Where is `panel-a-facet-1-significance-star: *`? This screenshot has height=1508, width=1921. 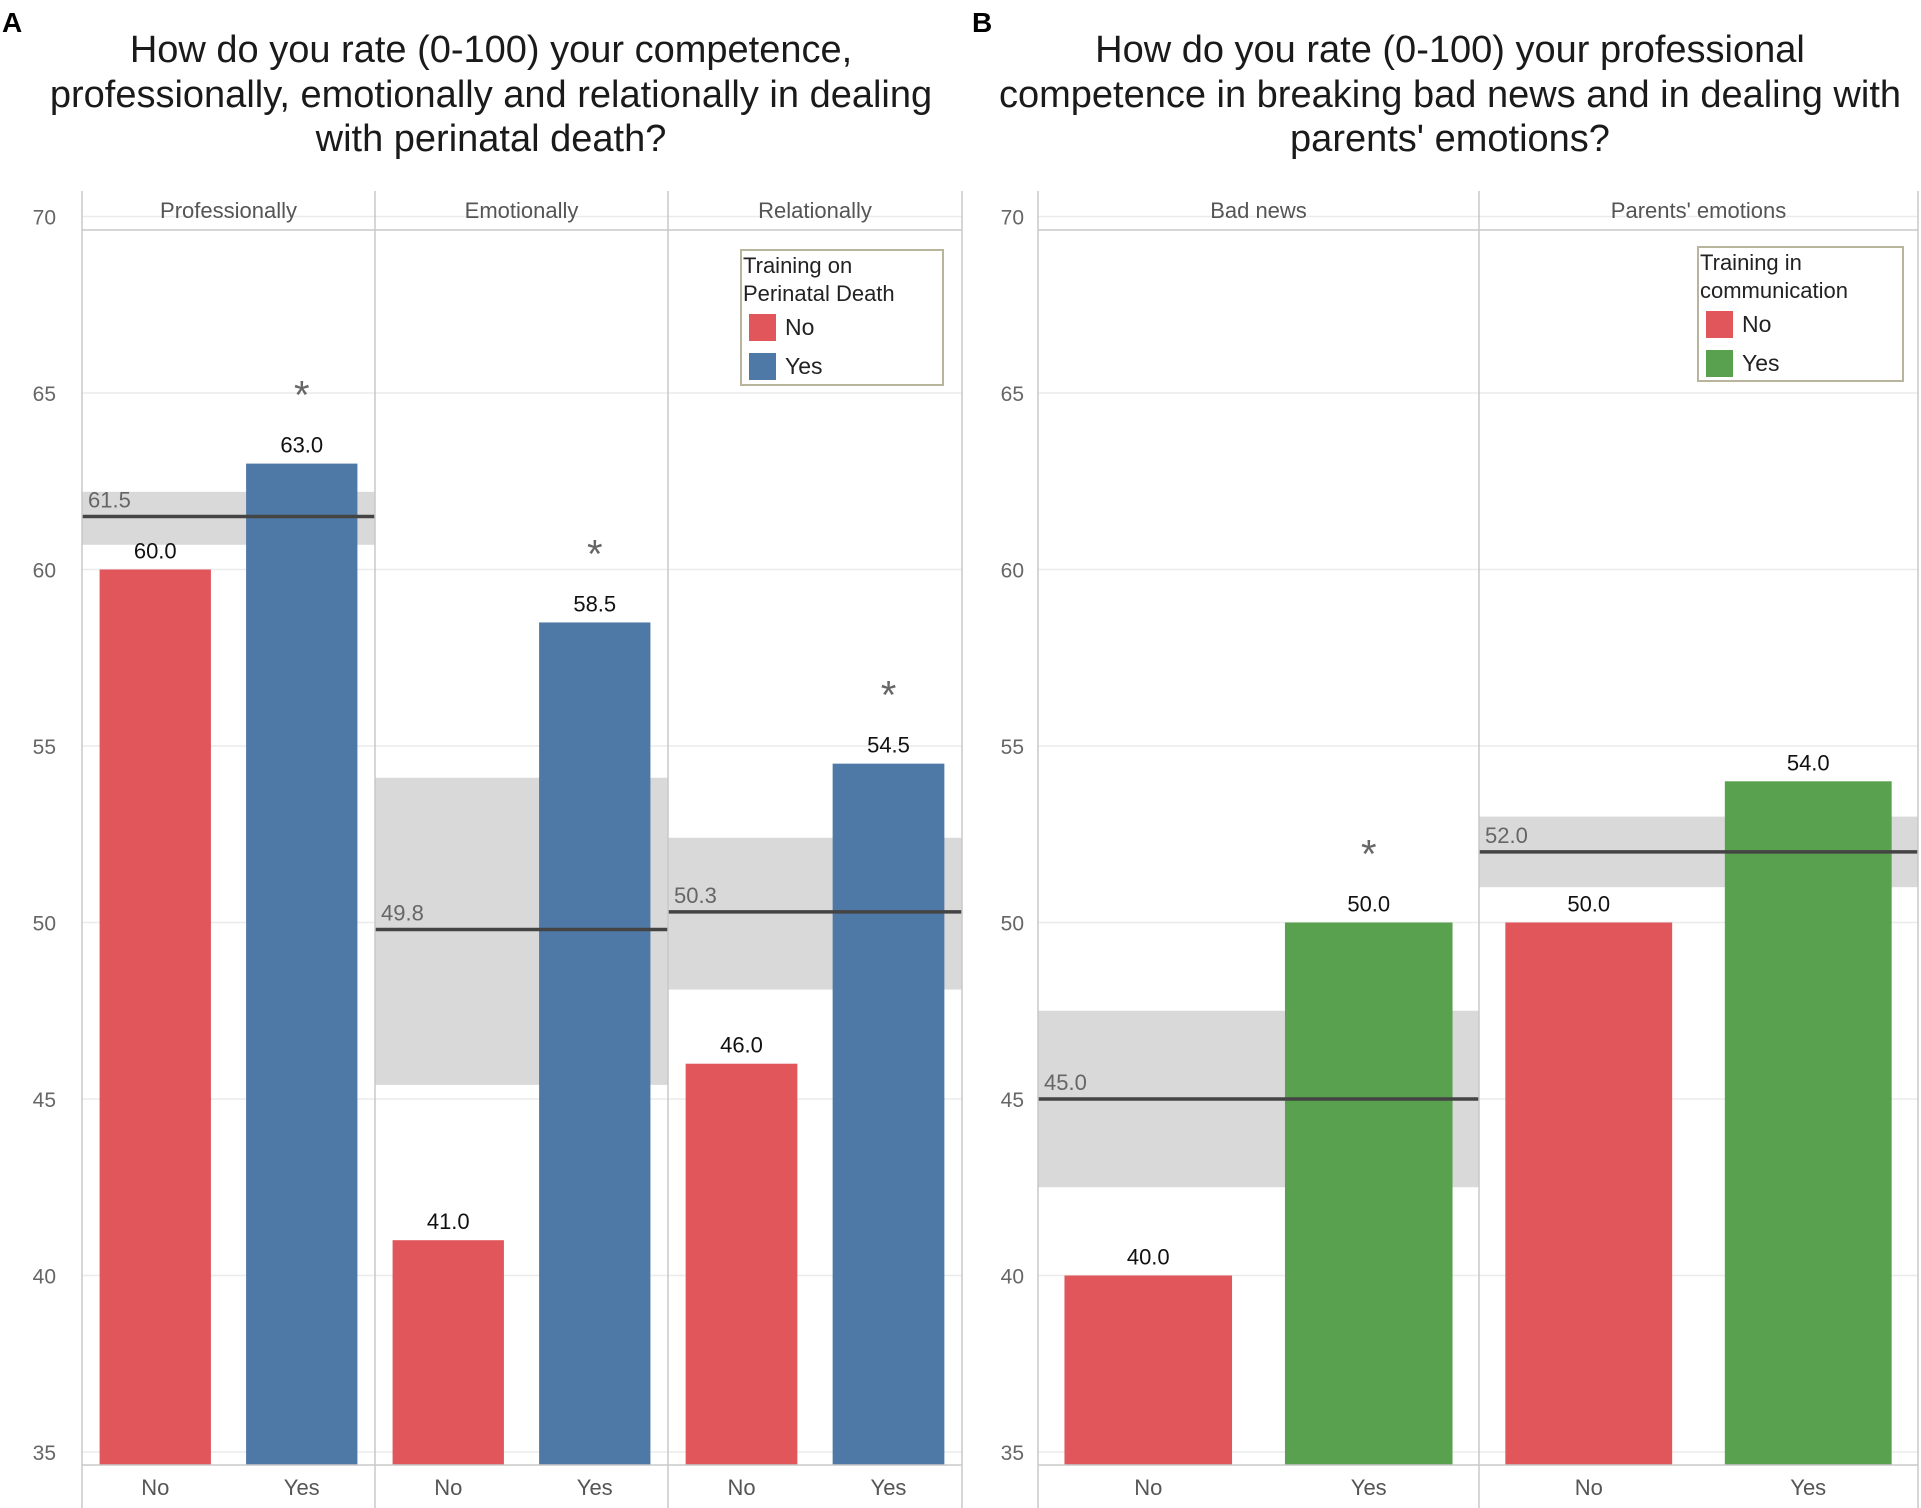
panel-a-facet-1-significance-star: * is located at coordinates (302, 396).